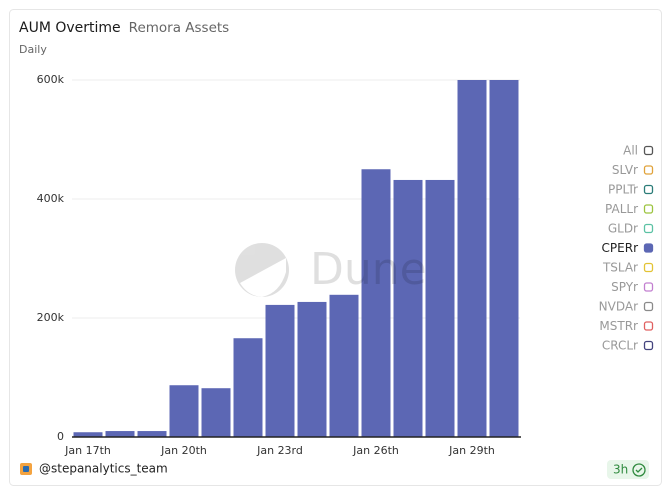 This screenshot has height=499, width=672. What do you see at coordinates (624, 287) in the screenshot?
I see `legend-label: SPYr` at bounding box center [624, 287].